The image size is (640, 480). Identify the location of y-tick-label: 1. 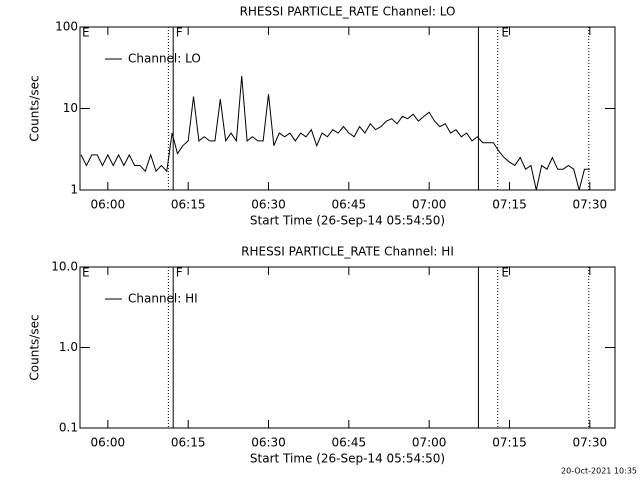
(74, 190).